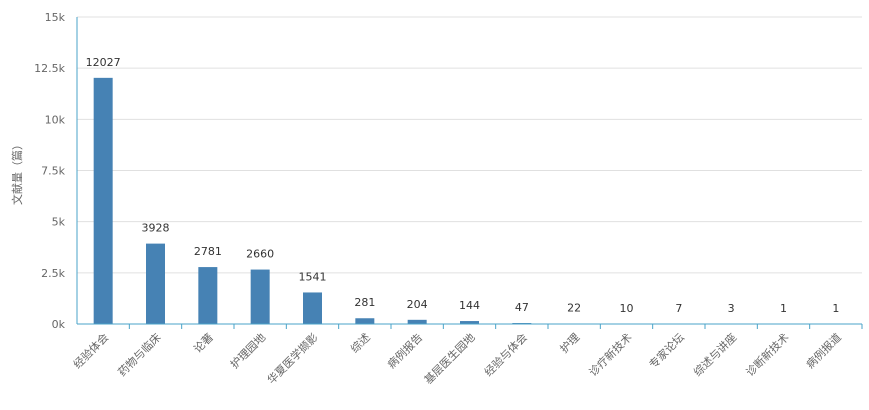 This screenshot has height=410, width=869. I want to click on x-tick-label: 经验与体会, so click(505, 354).